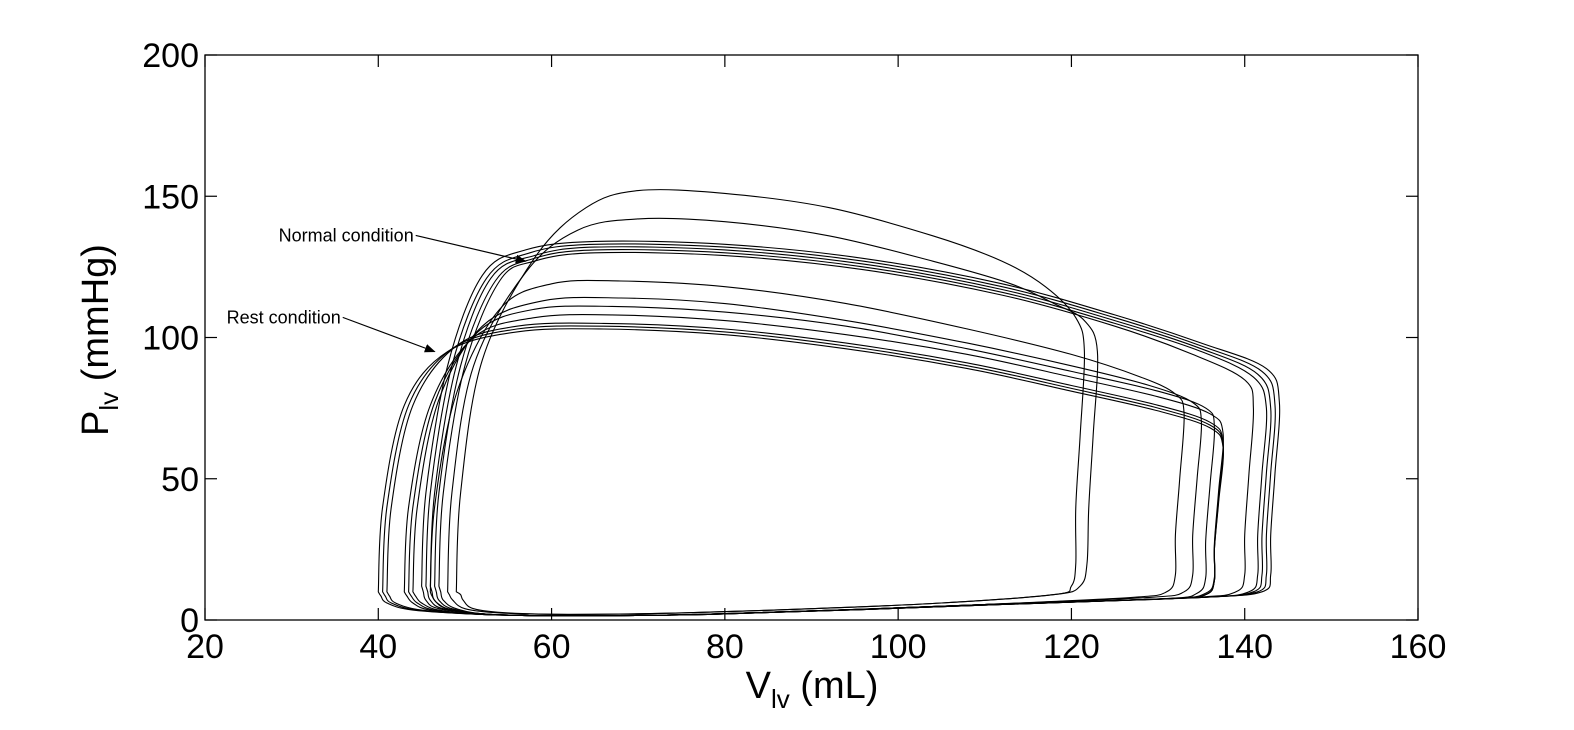 The width and height of the screenshot is (1574, 730). I want to click on y-tick-label: 50, so click(180, 480).